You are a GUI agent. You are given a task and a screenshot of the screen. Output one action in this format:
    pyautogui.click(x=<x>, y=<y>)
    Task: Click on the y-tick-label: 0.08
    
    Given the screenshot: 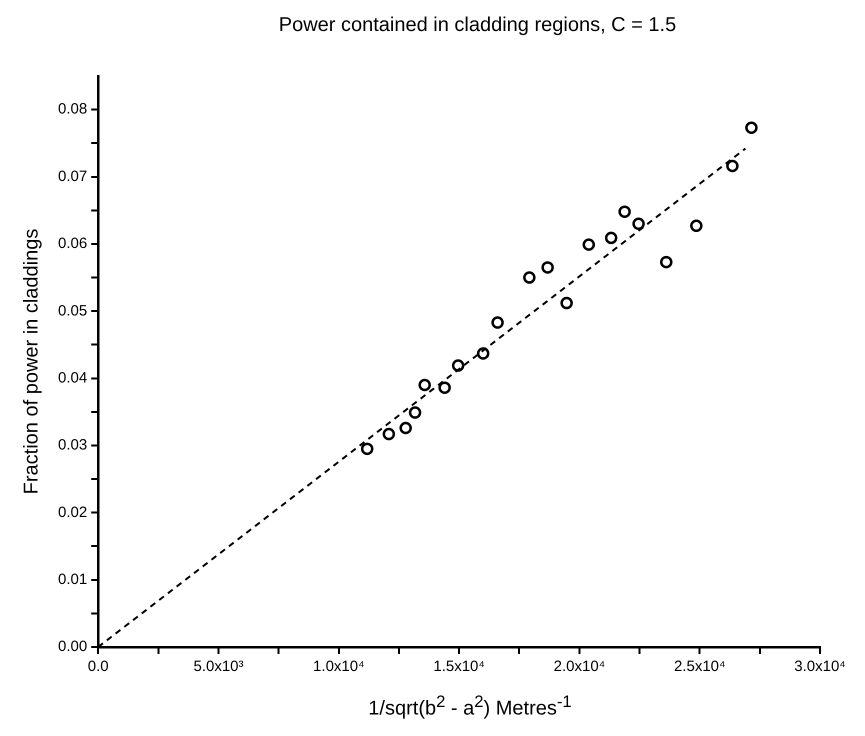 What is the action you would take?
    pyautogui.click(x=73, y=109)
    